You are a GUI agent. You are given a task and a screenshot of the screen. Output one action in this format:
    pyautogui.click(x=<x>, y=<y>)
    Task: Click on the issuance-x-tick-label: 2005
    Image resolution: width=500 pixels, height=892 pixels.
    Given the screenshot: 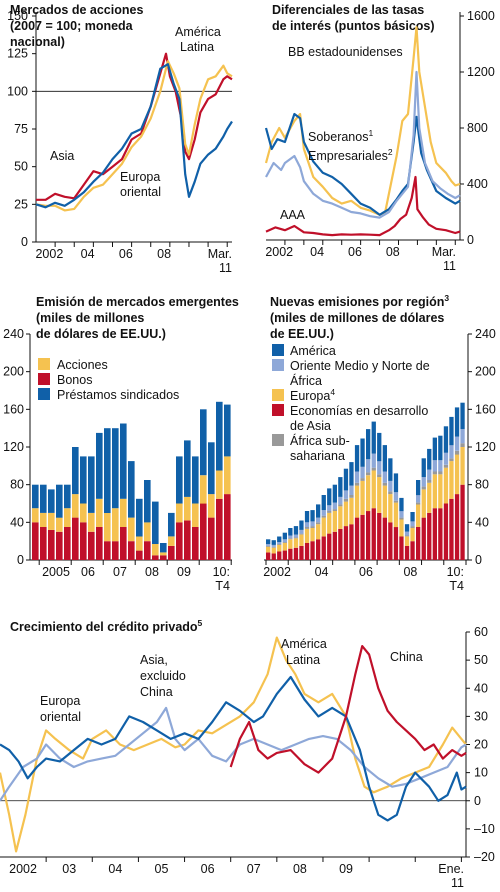 What is the action you would take?
    pyautogui.click(x=56, y=572)
    